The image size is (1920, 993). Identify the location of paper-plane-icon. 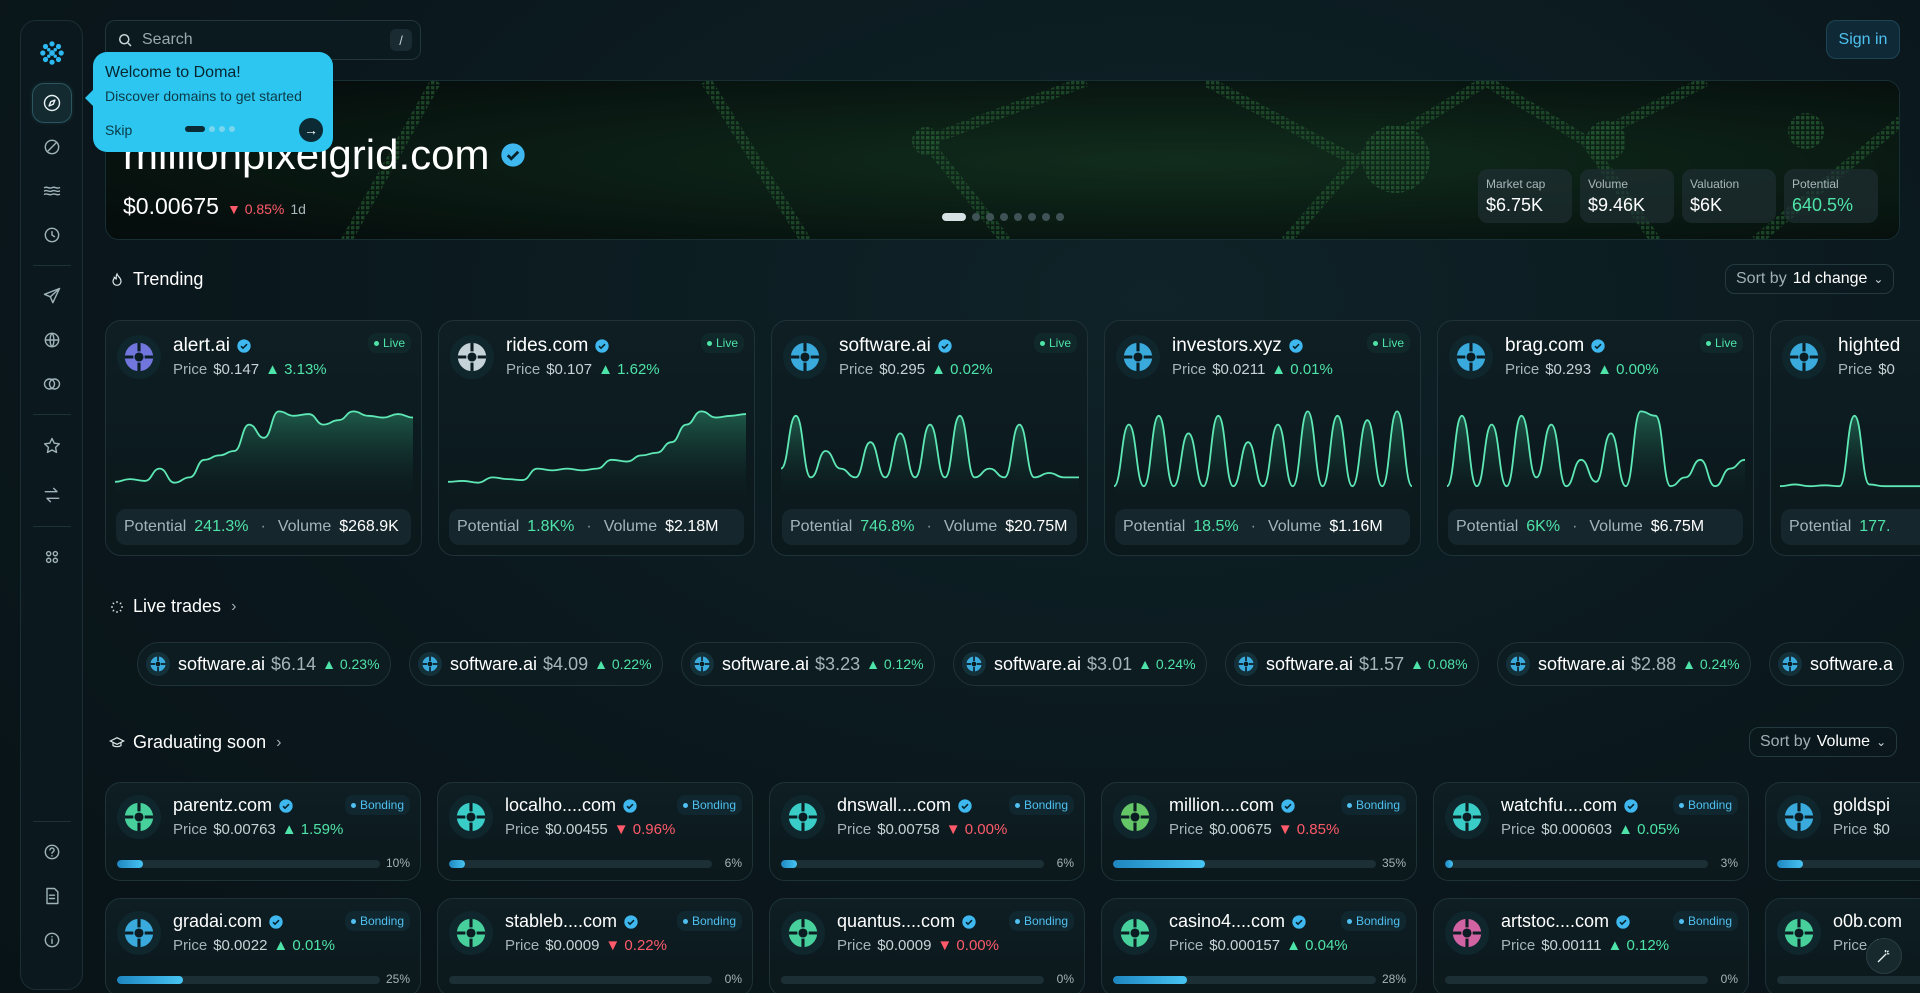
(52, 296).